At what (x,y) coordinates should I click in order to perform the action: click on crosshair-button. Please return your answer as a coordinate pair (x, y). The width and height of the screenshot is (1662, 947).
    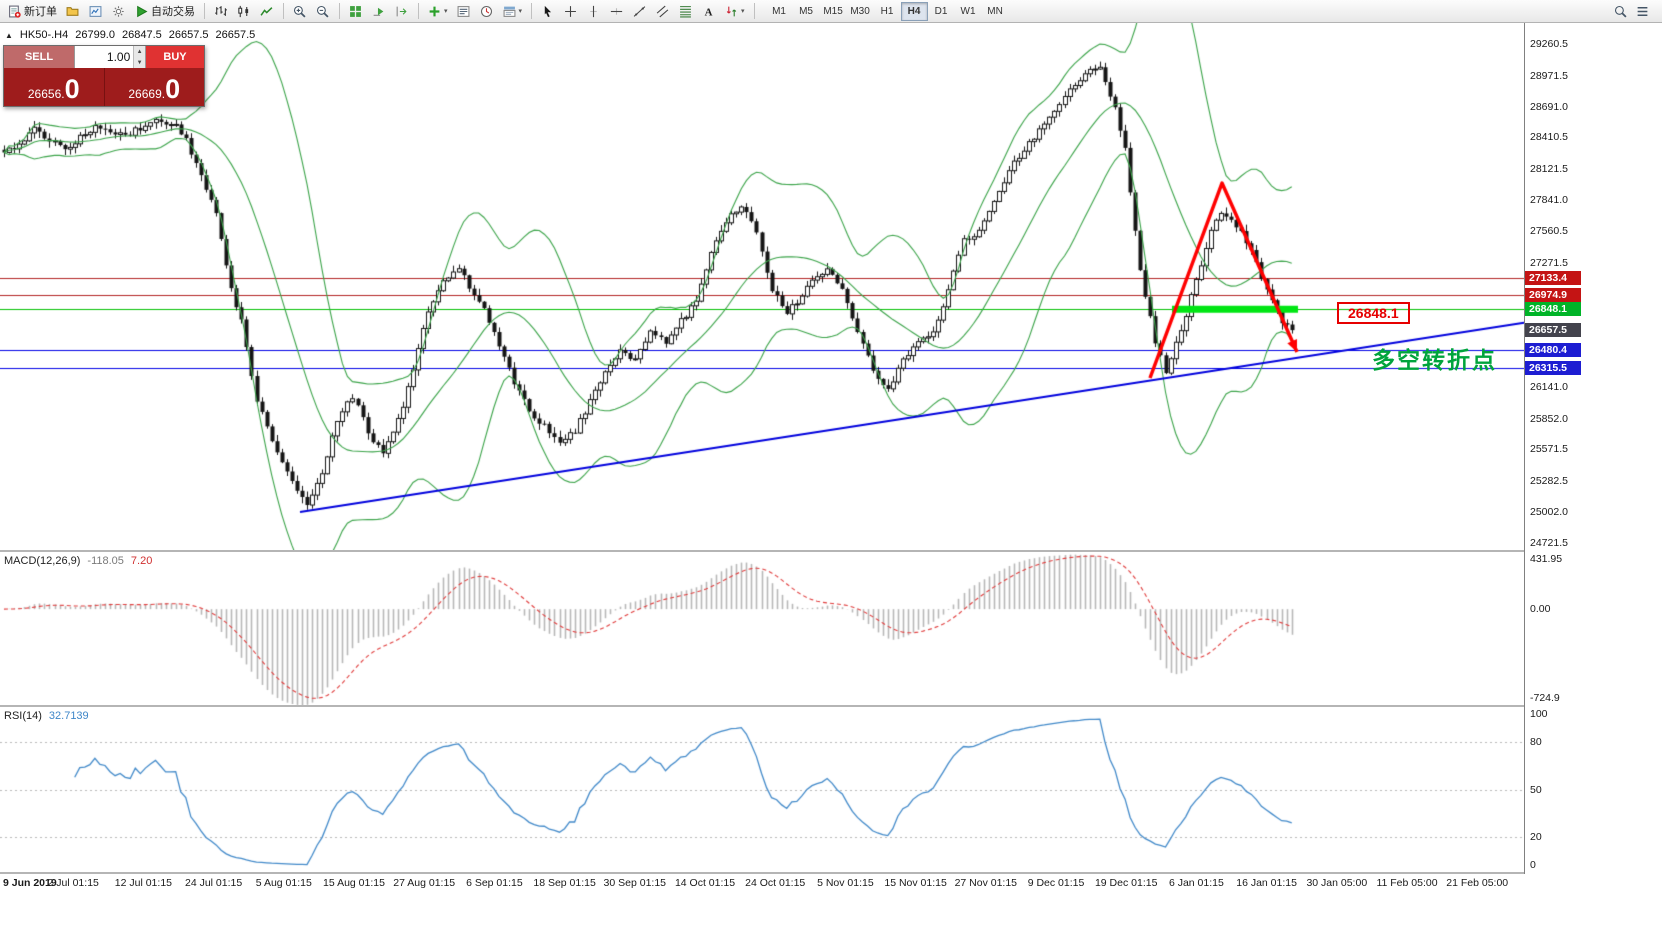
    Looking at the image, I should click on (571, 11).